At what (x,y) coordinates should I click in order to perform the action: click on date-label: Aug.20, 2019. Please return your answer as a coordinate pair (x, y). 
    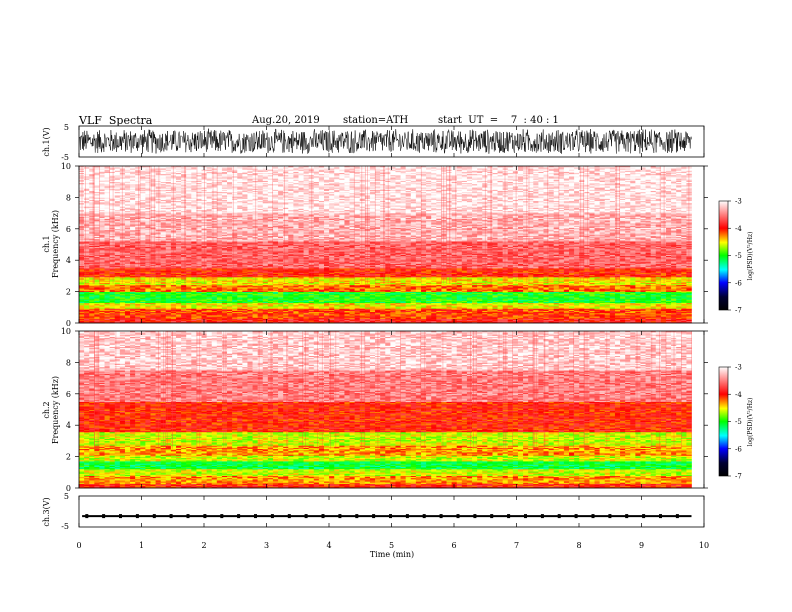
    Looking at the image, I should click on (286, 120).